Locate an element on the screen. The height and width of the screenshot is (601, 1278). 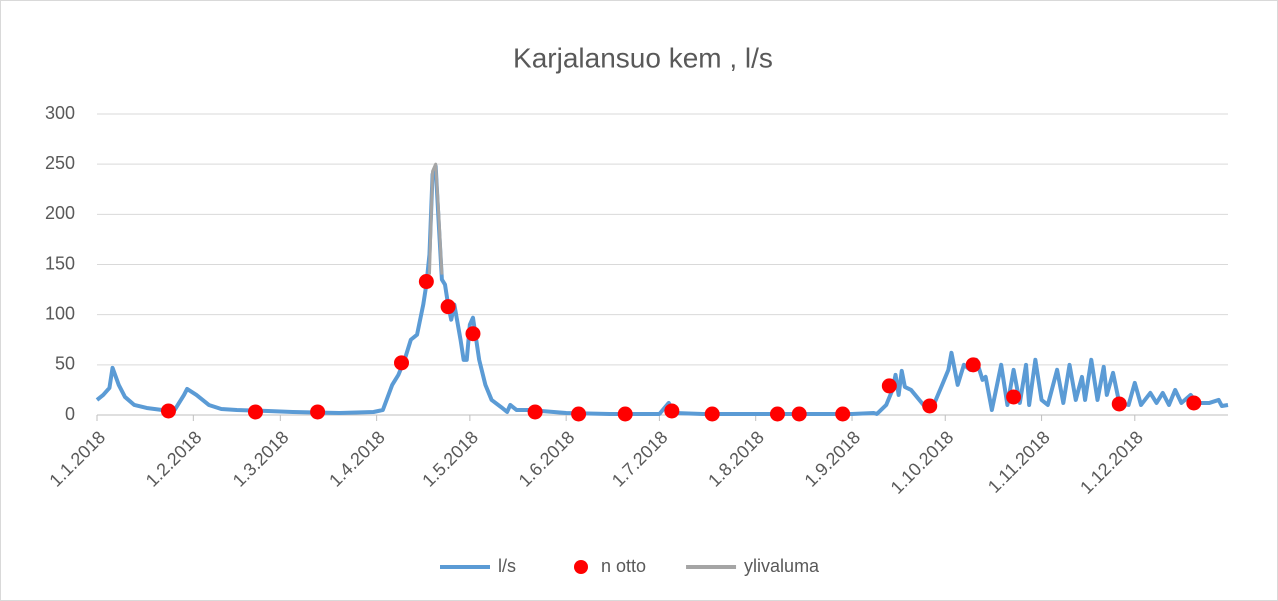
legend-label: n otto is located at coordinates (623, 566).